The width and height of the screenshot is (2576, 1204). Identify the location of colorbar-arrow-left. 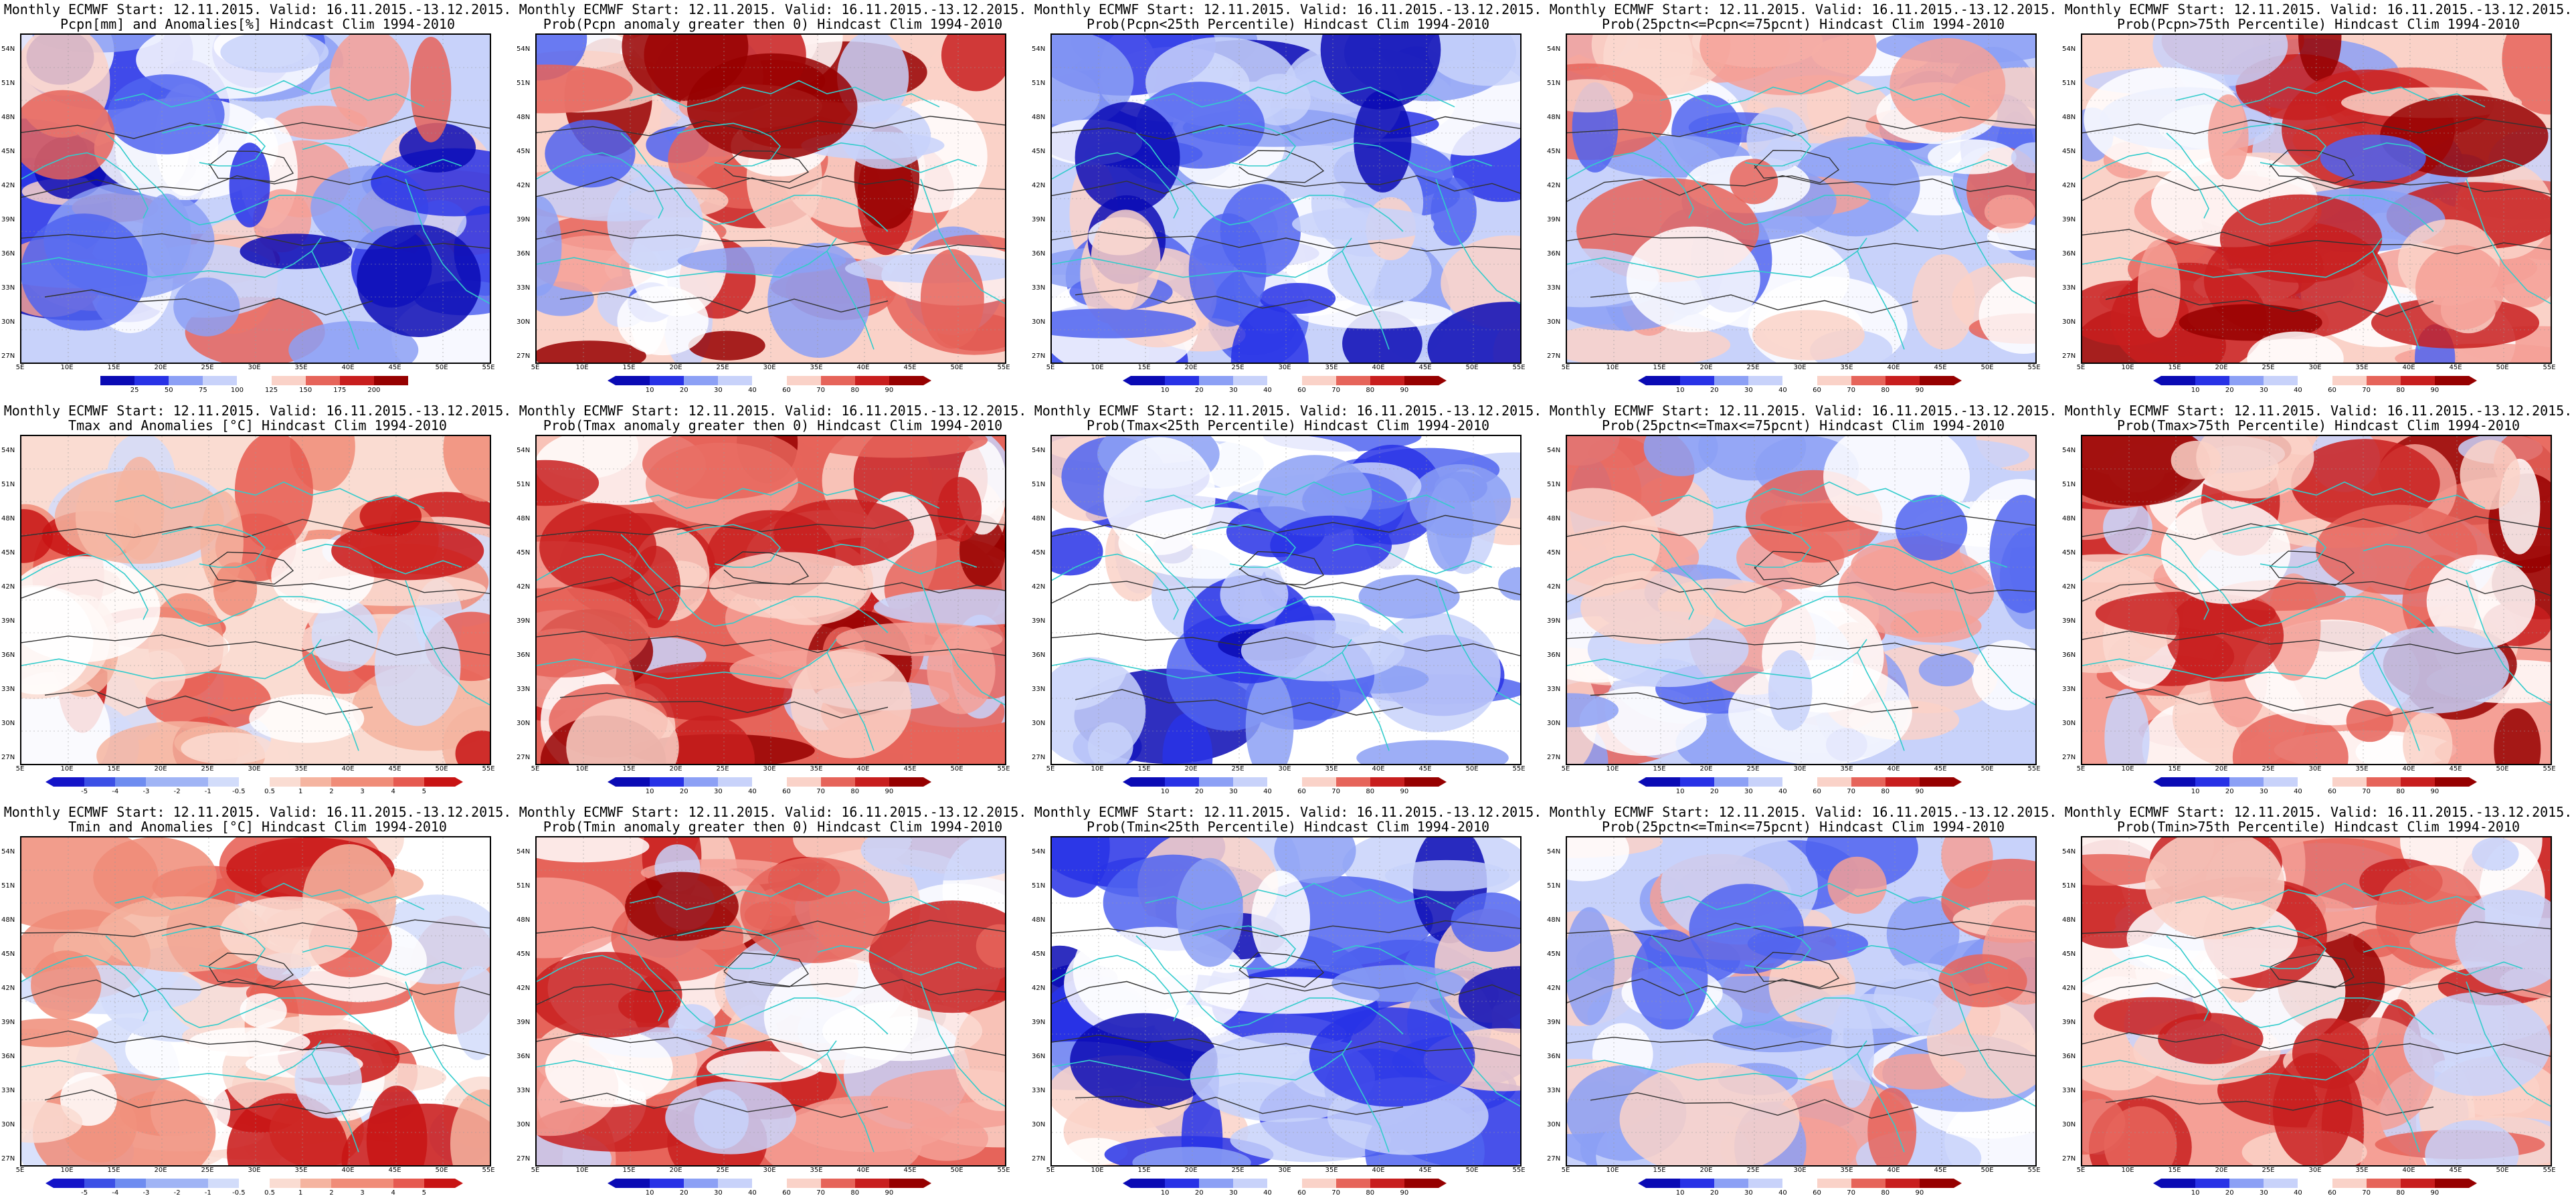
(1127, 1183).